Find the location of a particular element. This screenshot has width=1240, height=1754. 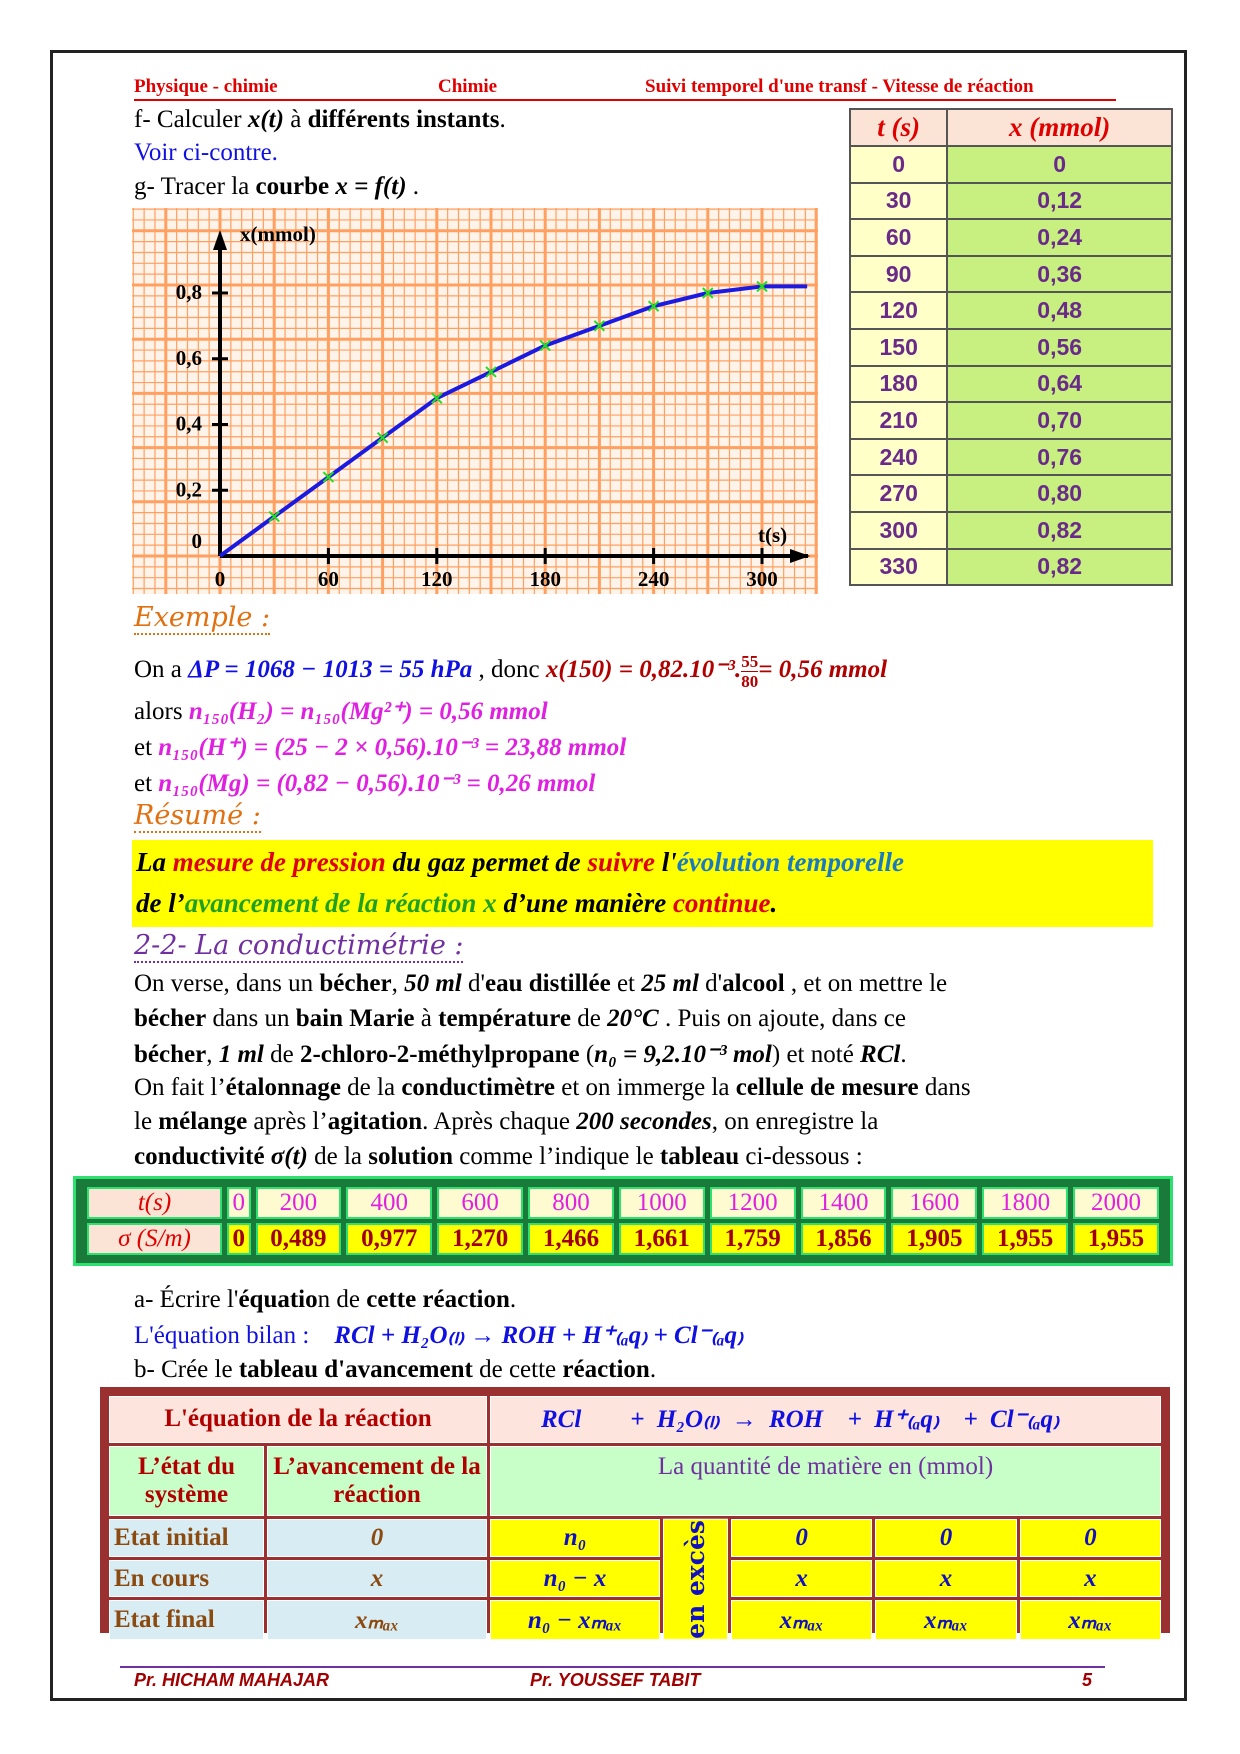

cell-t: 60 is located at coordinates (898, 237).